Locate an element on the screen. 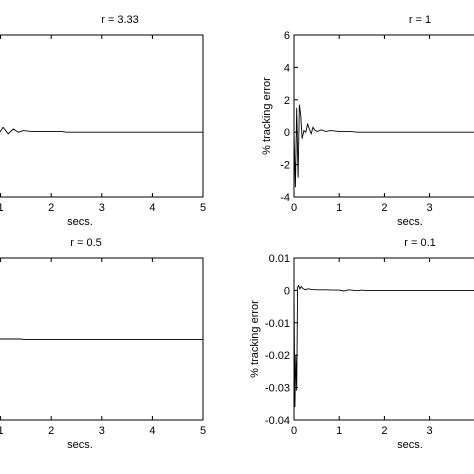 Image resolution: width=474 pixels, height=474 pixels. y-tick-label: 4 is located at coordinates (287, 68).